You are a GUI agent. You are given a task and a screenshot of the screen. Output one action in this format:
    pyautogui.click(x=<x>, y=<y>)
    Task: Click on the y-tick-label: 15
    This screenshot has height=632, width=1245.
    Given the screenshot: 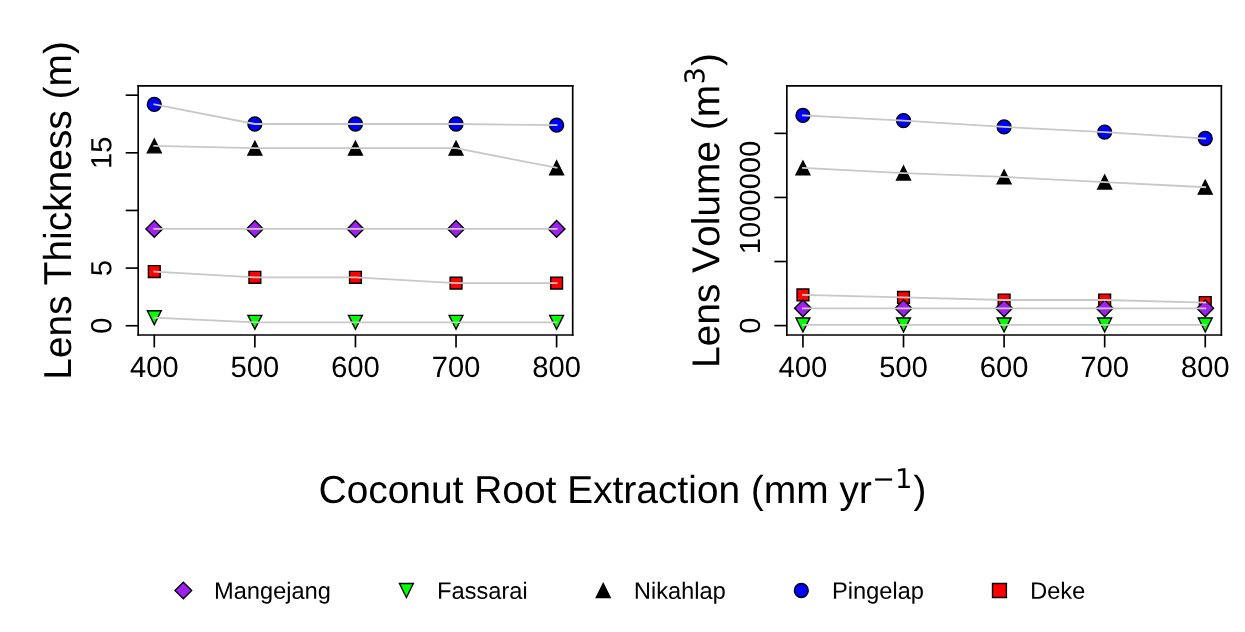 What is the action you would take?
    pyautogui.click(x=101, y=152)
    